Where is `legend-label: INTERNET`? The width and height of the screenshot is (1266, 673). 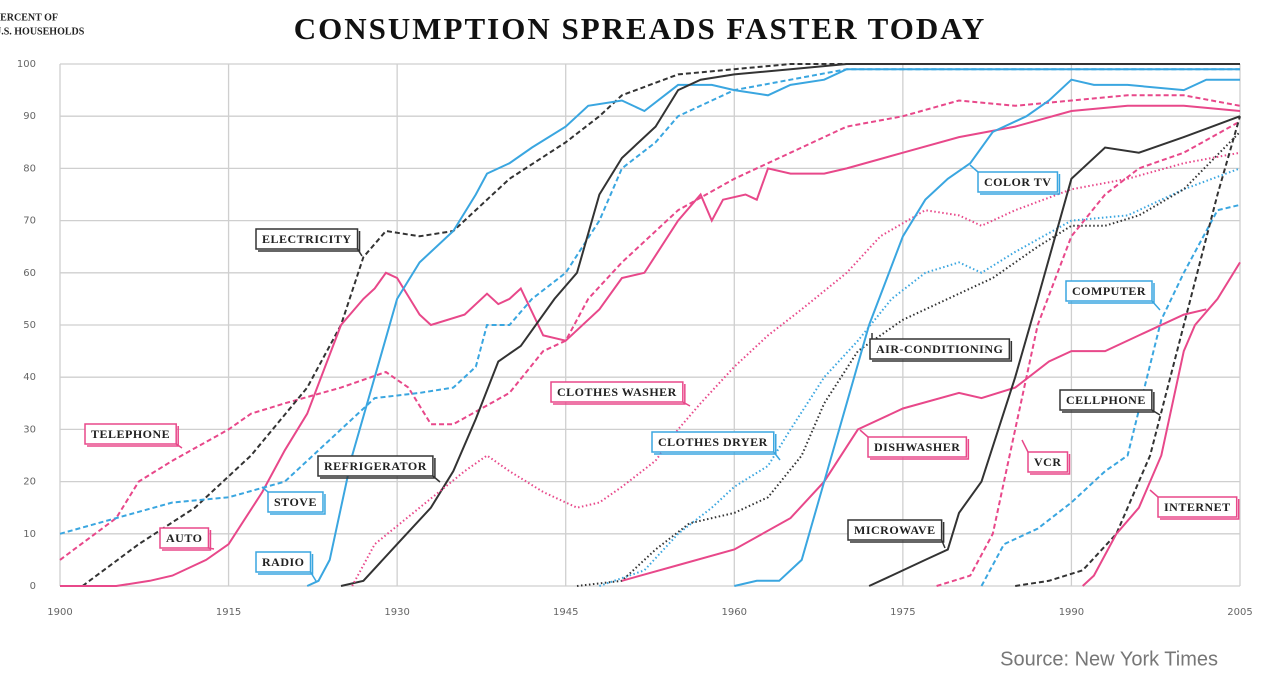 legend-label: INTERNET is located at coordinates (1197, 507).